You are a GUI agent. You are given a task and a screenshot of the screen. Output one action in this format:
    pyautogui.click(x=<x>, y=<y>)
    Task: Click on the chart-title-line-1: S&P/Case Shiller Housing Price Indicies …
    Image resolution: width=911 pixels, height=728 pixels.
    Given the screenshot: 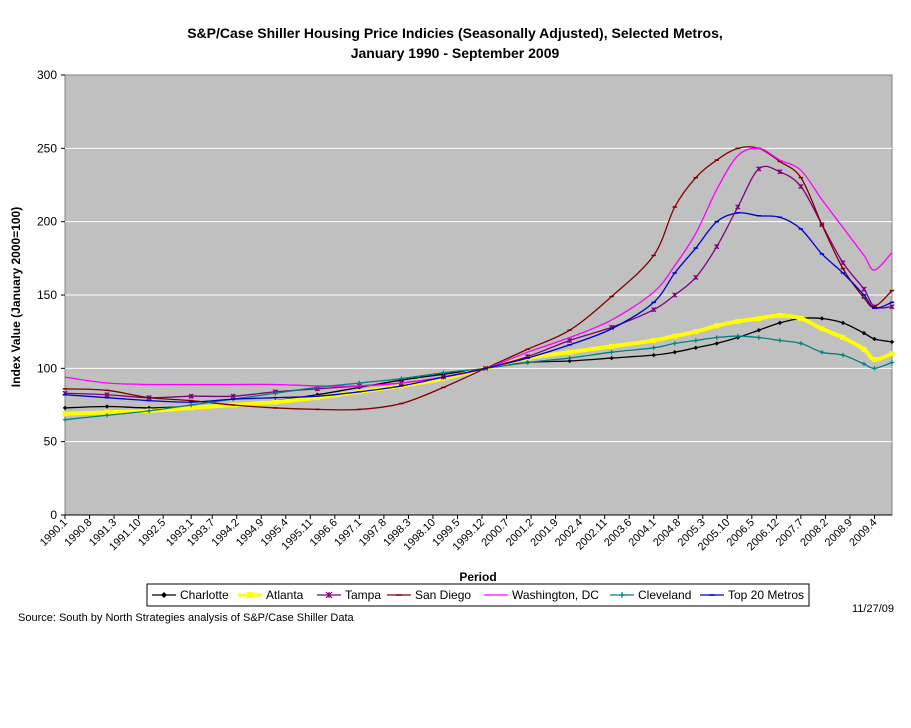 What is the action you would take?
    pyautogui.click(x=455, y=33)
    